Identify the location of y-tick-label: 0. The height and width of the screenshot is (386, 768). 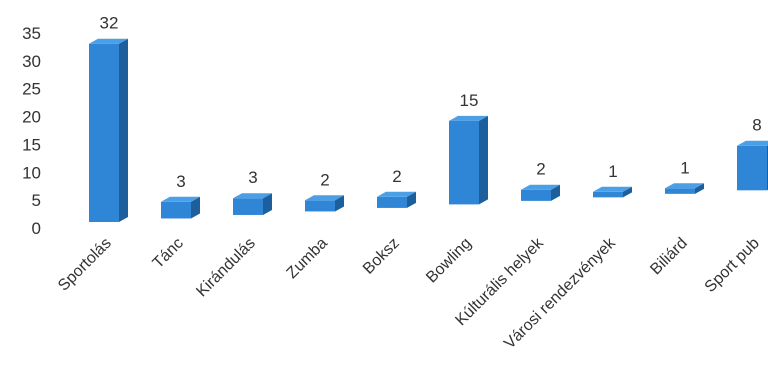
(36, 228).